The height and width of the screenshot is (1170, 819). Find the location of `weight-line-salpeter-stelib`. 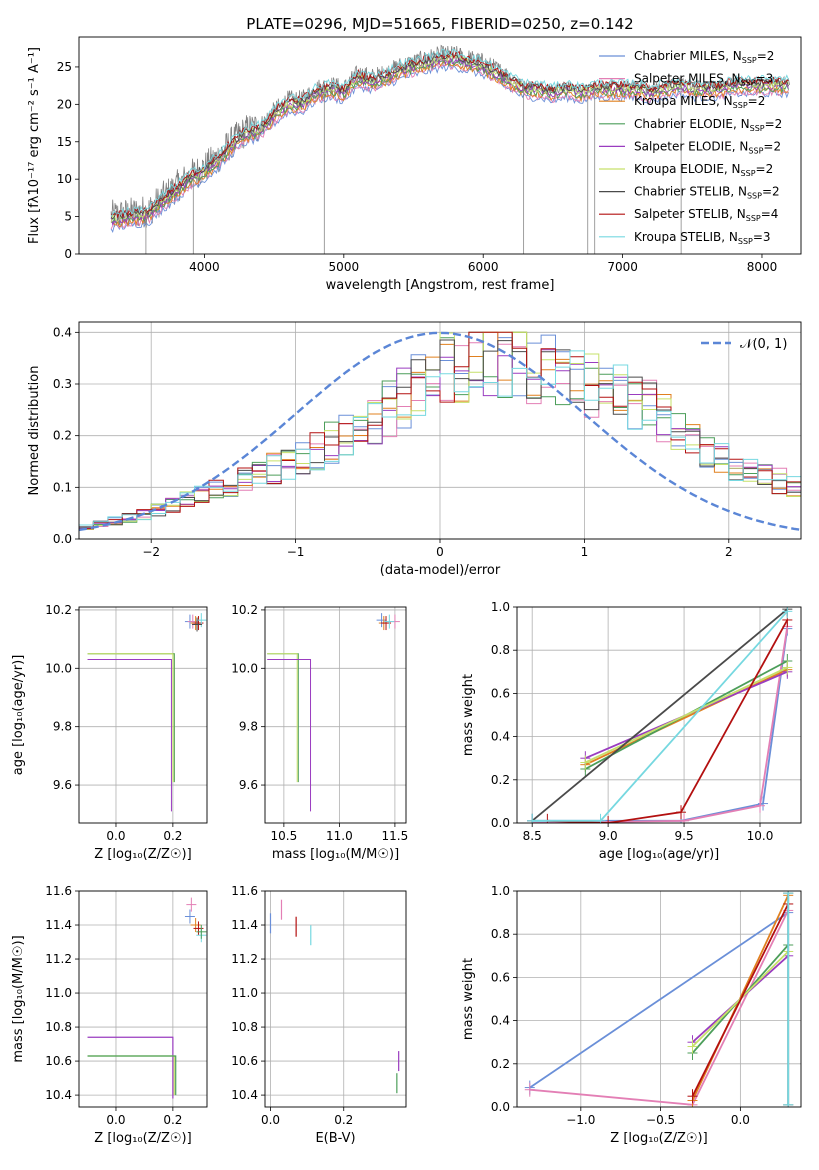

weight-line-salpeter-stelib is located at coordinates (668, 721).